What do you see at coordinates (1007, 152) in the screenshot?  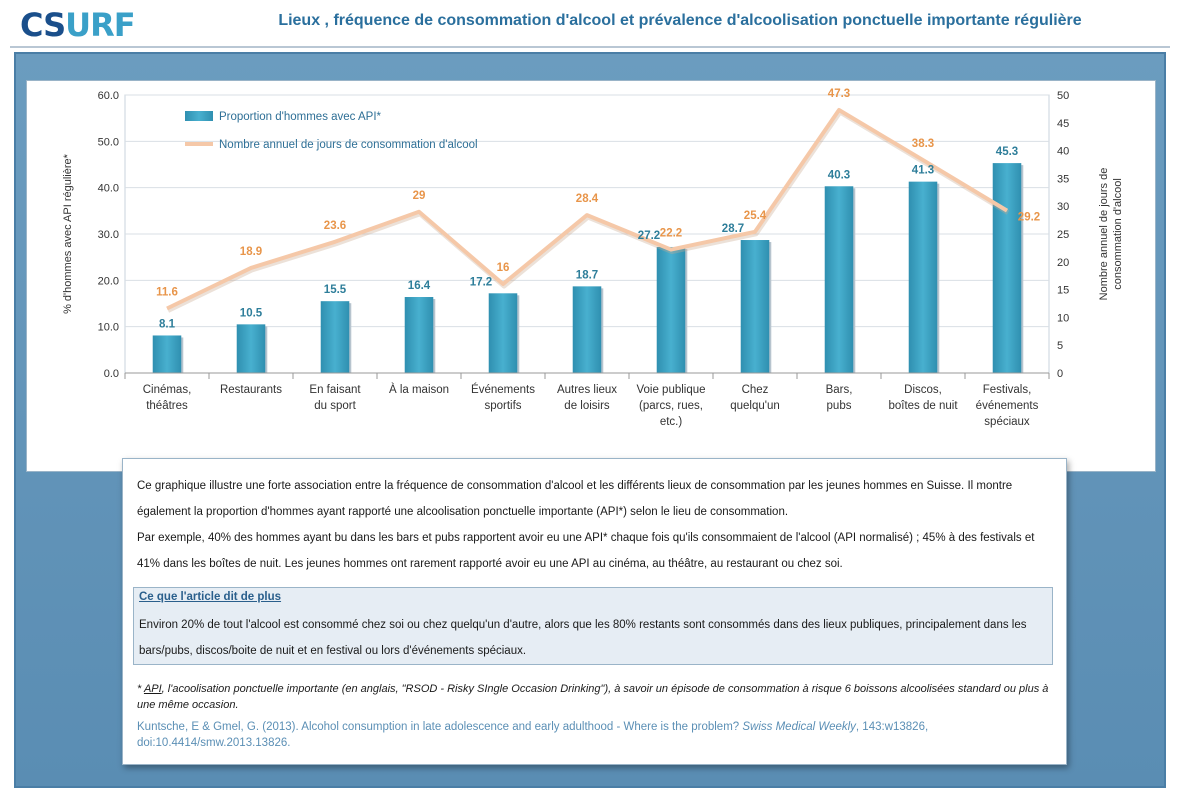 I see `bar-value-label: 45.3` at bounding box center [1007, 152].